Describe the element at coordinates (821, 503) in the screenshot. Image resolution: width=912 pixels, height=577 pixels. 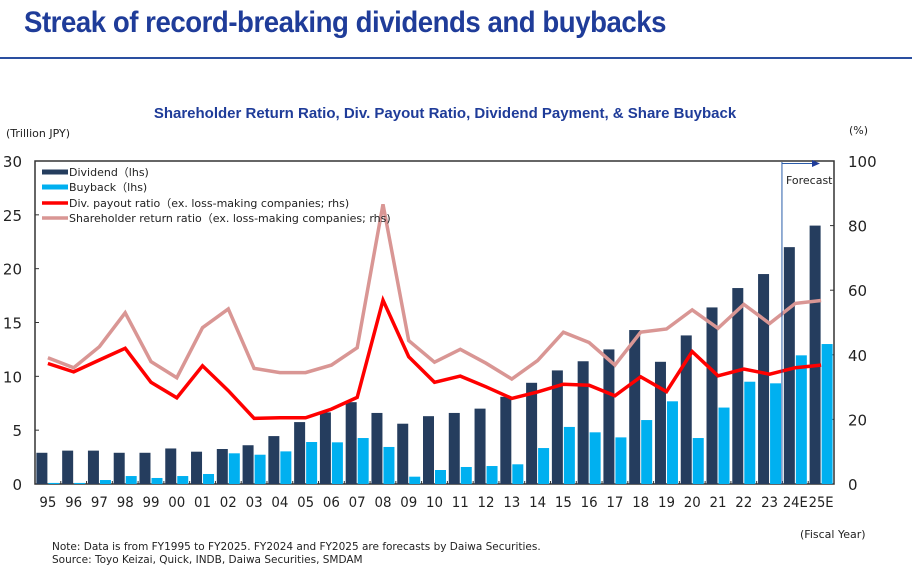
I see `x-tick-label: 25E` at that location.